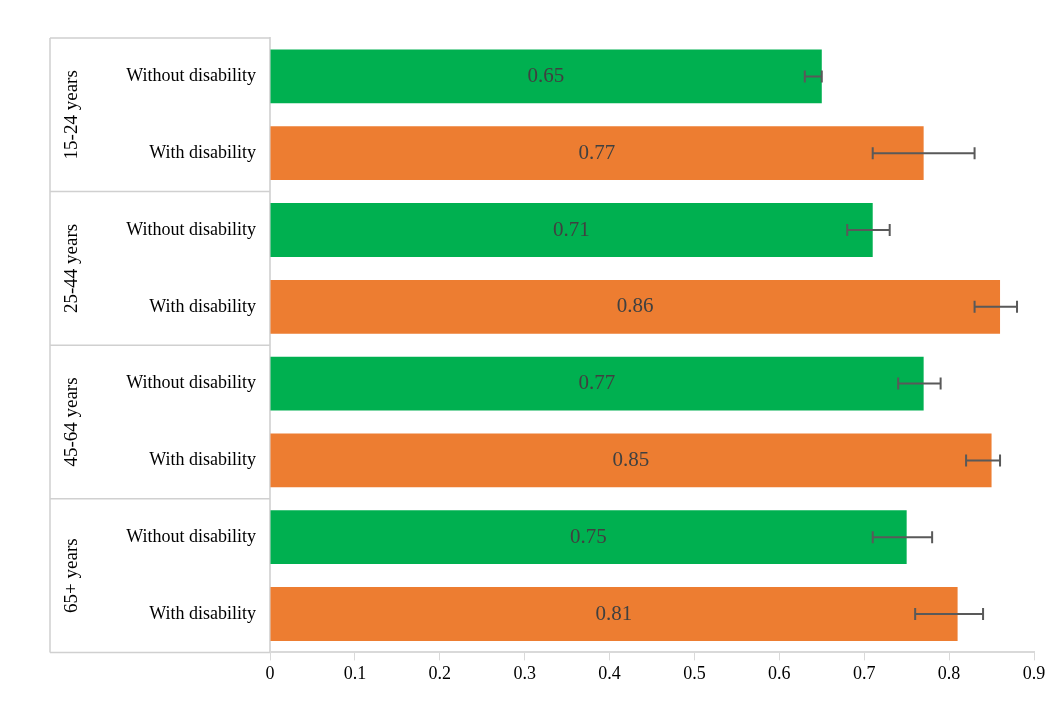  I want to click on data-label: 0.65, so click(546, 74).